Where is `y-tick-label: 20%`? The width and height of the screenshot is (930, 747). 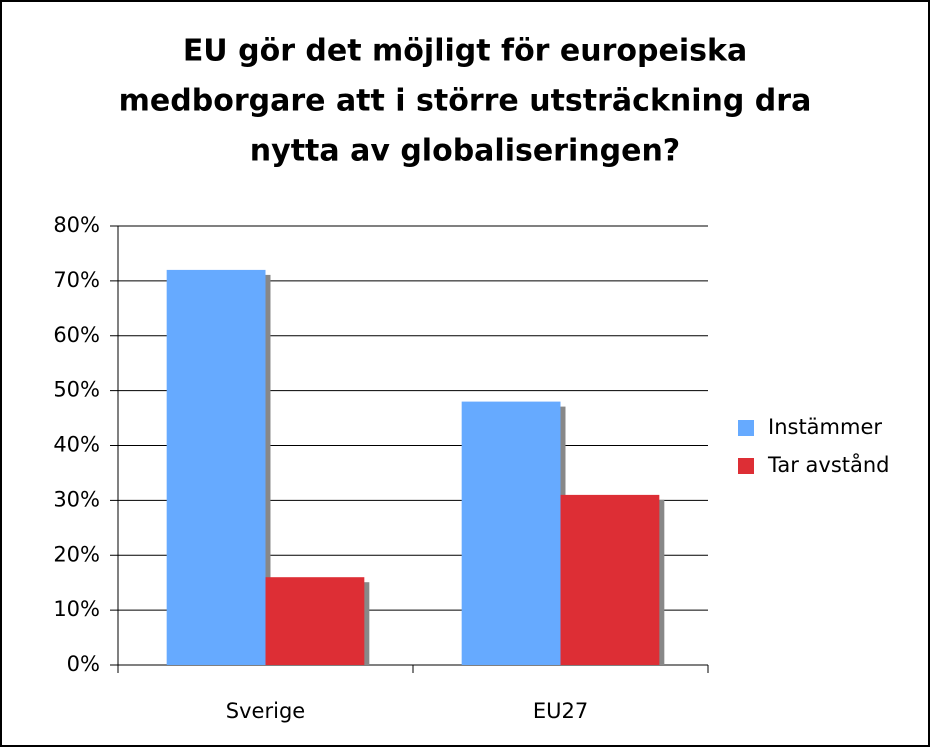
y-tick-label: 20% is located at coordinates (76, 554).